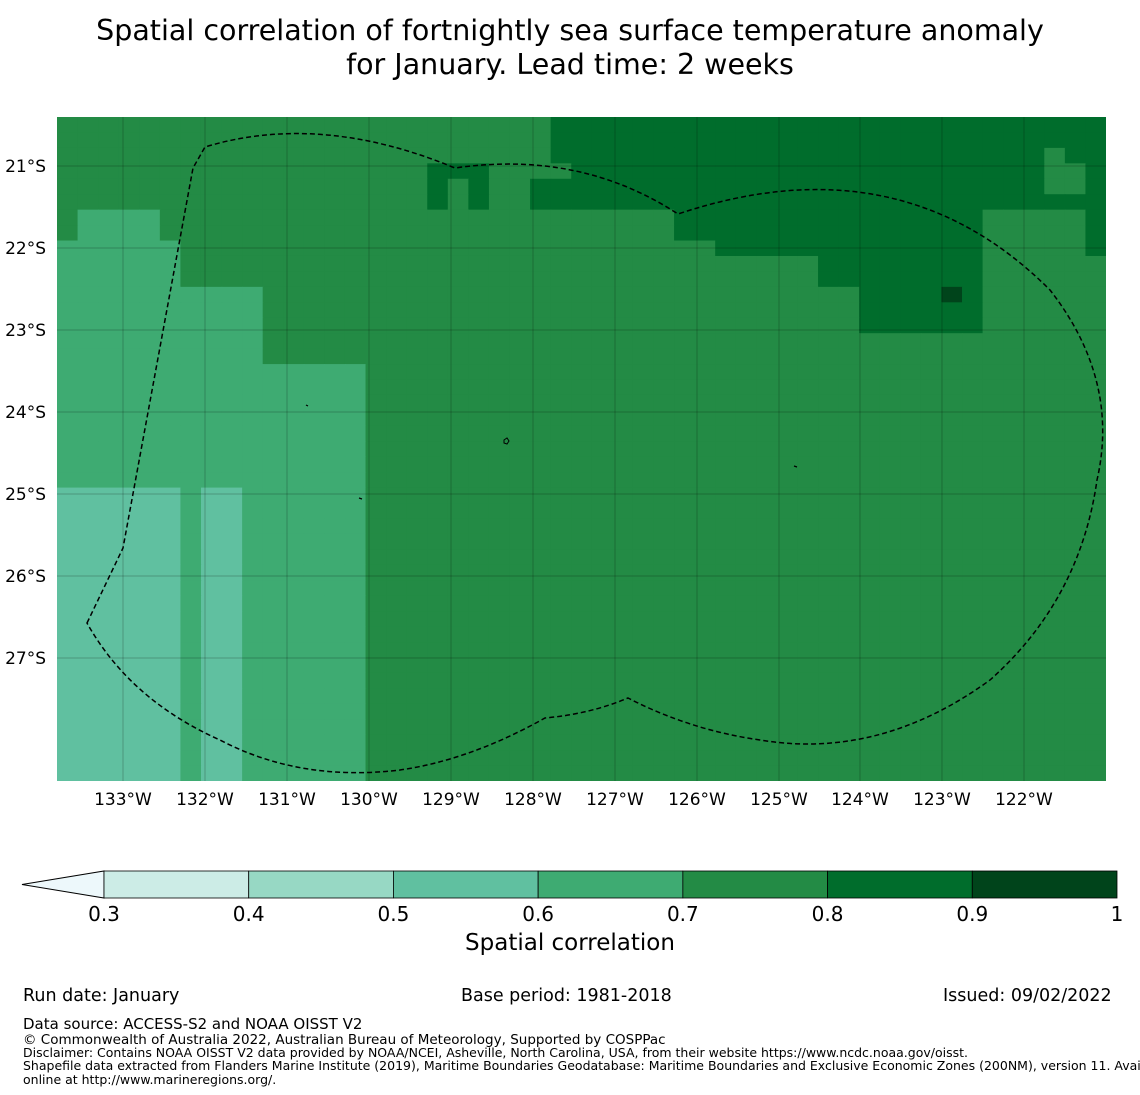 Image resolution: width=1140 pixels, height=1095 pixels. Describe the element at coordinates (176, 884) in the screenshot. I see `colorbar-swatch` at that location.